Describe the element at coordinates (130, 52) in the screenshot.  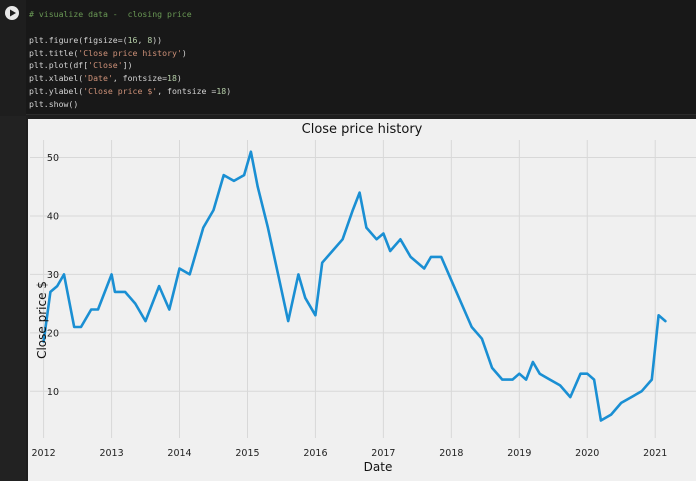
I see `code-token: 'Close price history'` at that location.